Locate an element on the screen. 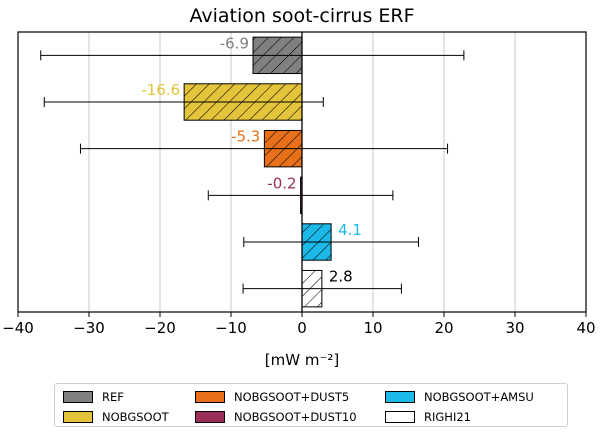  bar-ref is located at coordinates (252, 55).